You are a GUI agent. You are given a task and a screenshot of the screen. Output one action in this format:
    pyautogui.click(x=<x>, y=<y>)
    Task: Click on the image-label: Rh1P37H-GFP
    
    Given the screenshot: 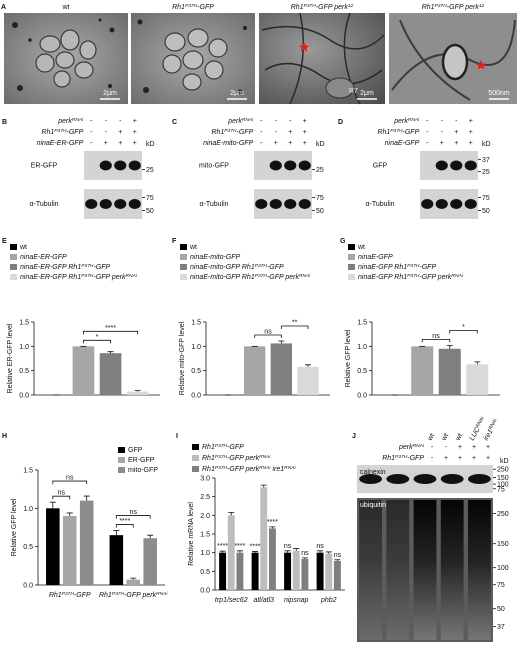 What is the action you would take?
    pyautogui.click(x=193, y=7)
    